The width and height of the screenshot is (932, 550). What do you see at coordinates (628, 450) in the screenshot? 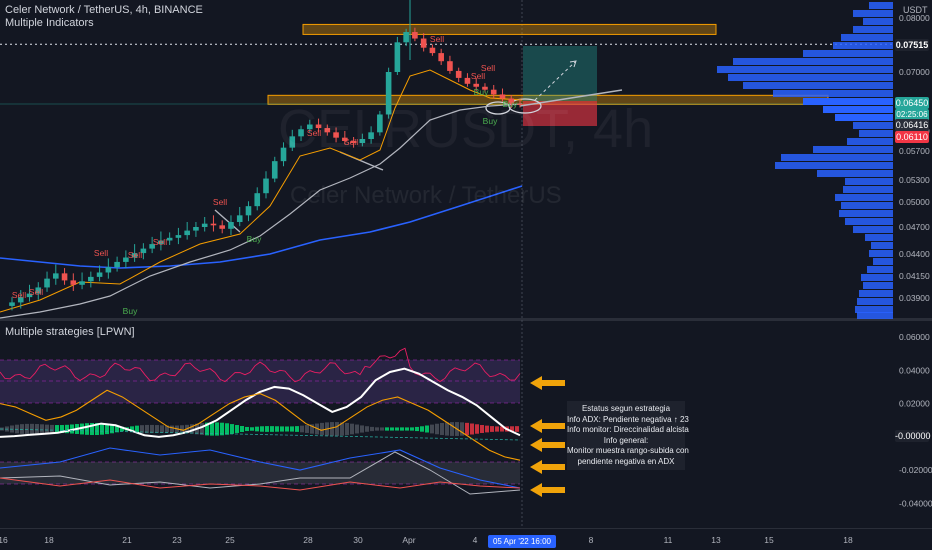
I see `callout-line-5: Monitor muestra rango-subida con` at bounding box center [628, 450].